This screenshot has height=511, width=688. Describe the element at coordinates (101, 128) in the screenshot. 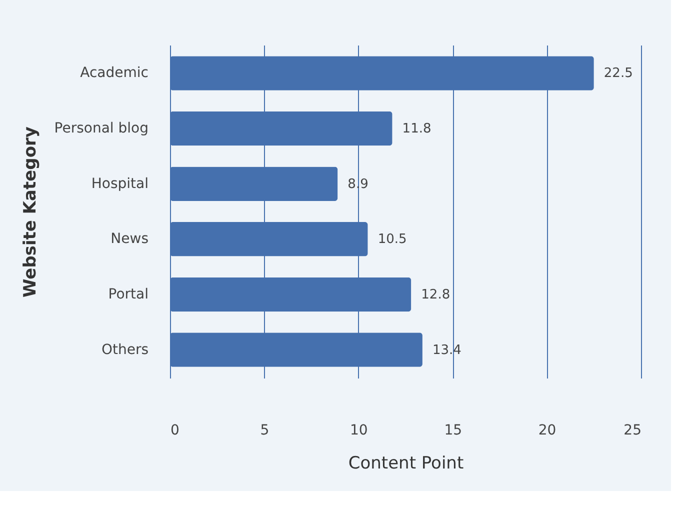

I see `y-tick-label: Personal blog` at that location.